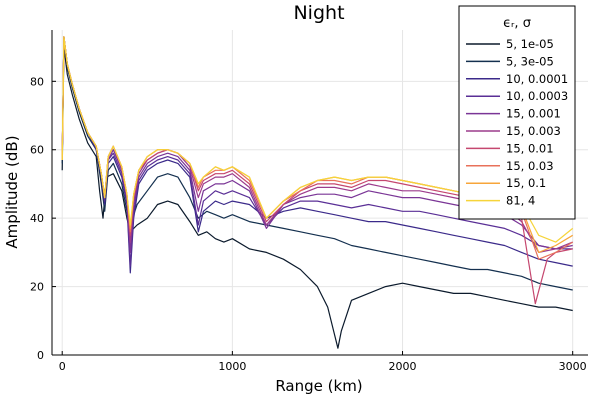 The height and width of the screenshot is (400, 600). Describe the element at coordinates (530, 166) in the screenshot. I see `legend-label-7: 15, 0.03` at that location.